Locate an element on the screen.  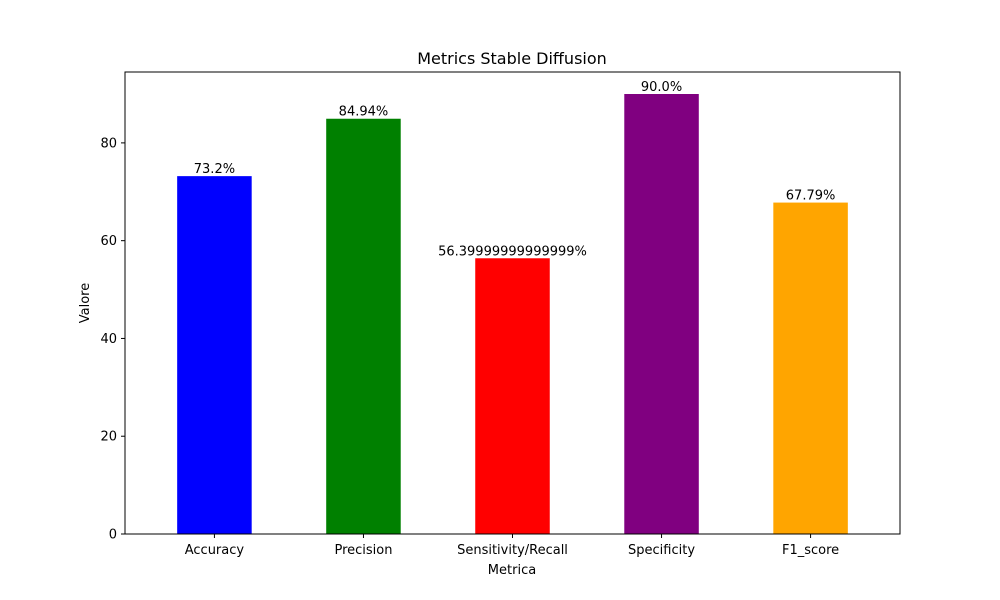
x-axis-label: Metrica is located at coordinates (512, 570).